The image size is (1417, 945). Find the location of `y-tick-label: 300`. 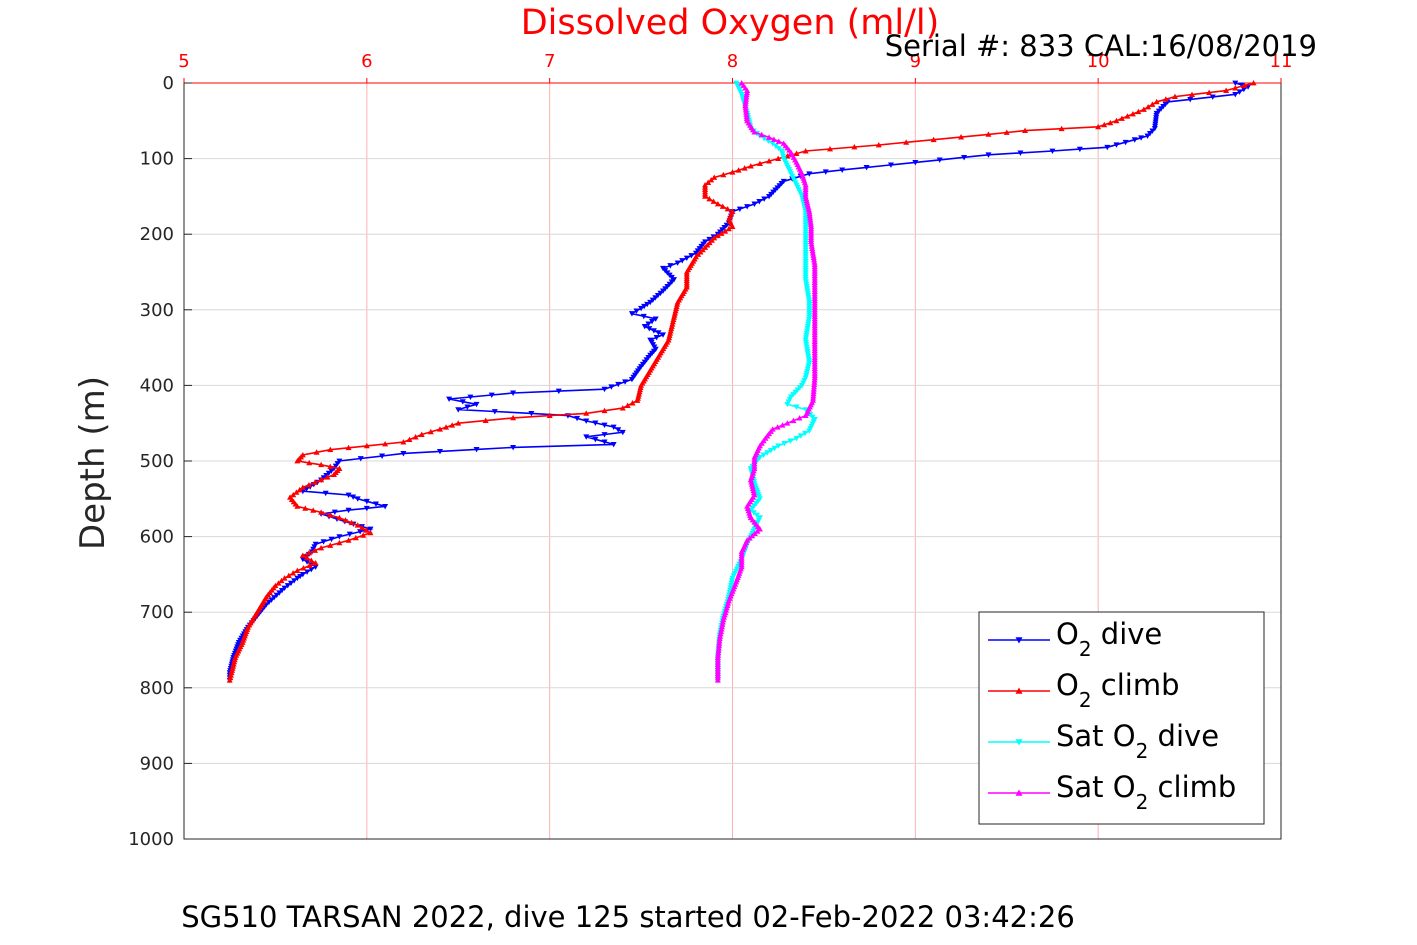

y-tick-label: 300 is located at coordinates (157, 310).